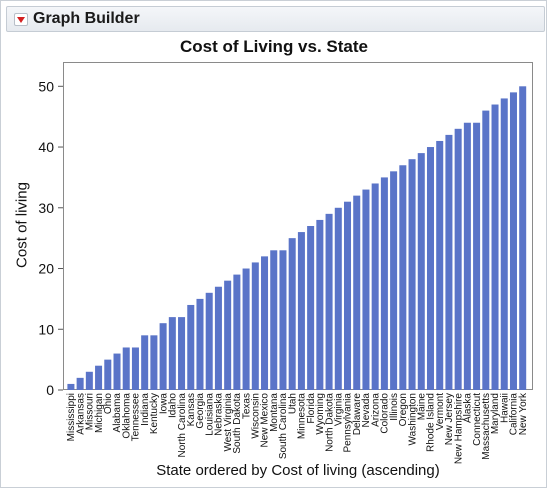  I want to click on y-tick-label: 30, so click(46, 208).